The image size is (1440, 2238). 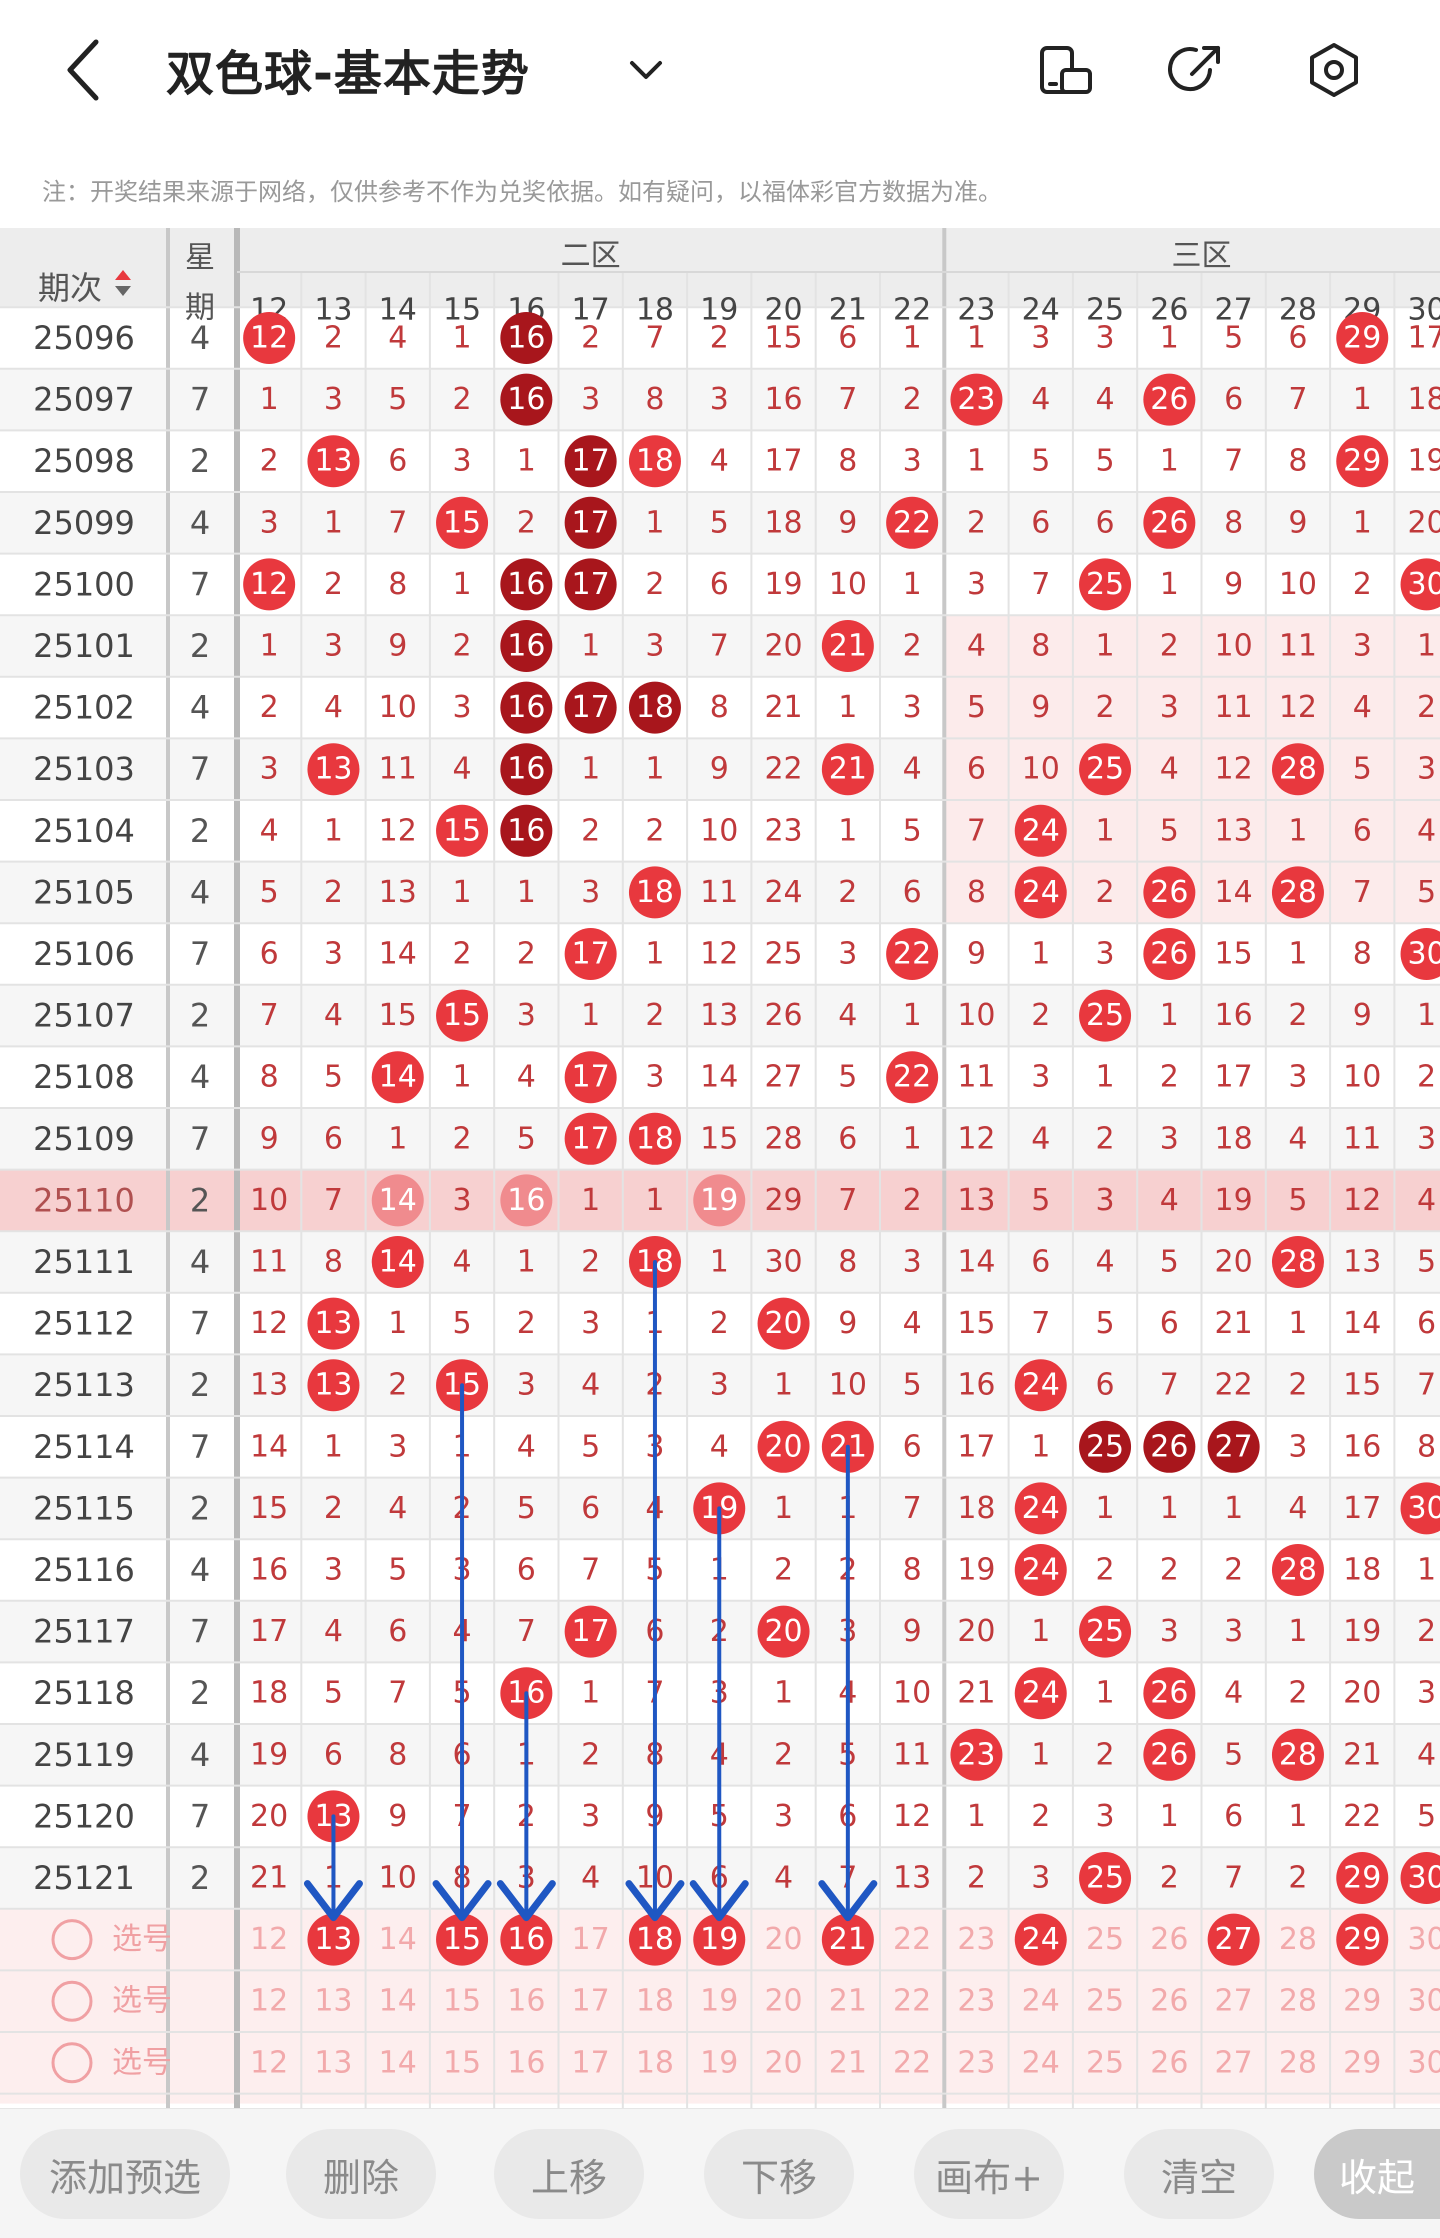 What do you see at coordinates (1297, 461) in the screenshot?
I see `miss-count: 8` at bounding box center [1297, 461].